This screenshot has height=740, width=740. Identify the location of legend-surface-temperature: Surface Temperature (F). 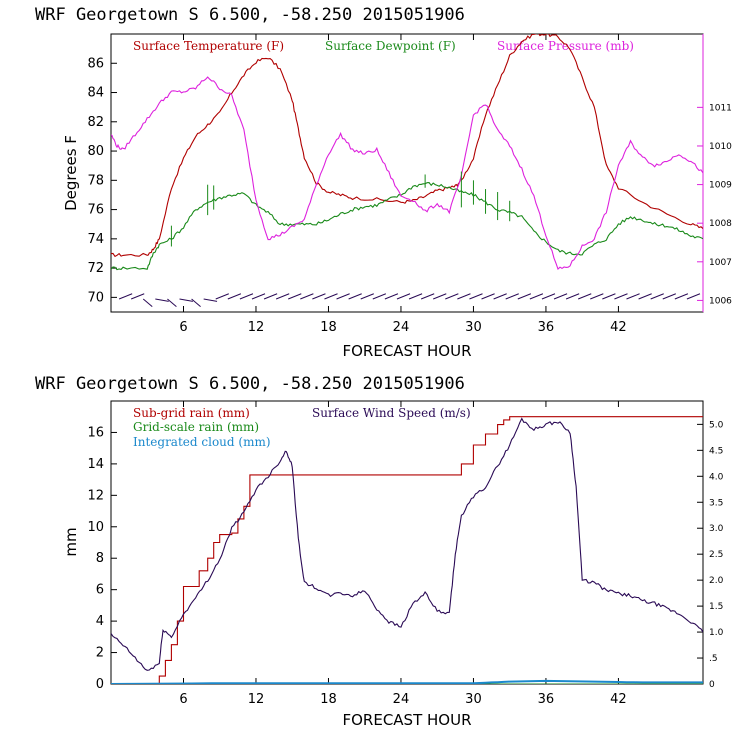
(208, 46).